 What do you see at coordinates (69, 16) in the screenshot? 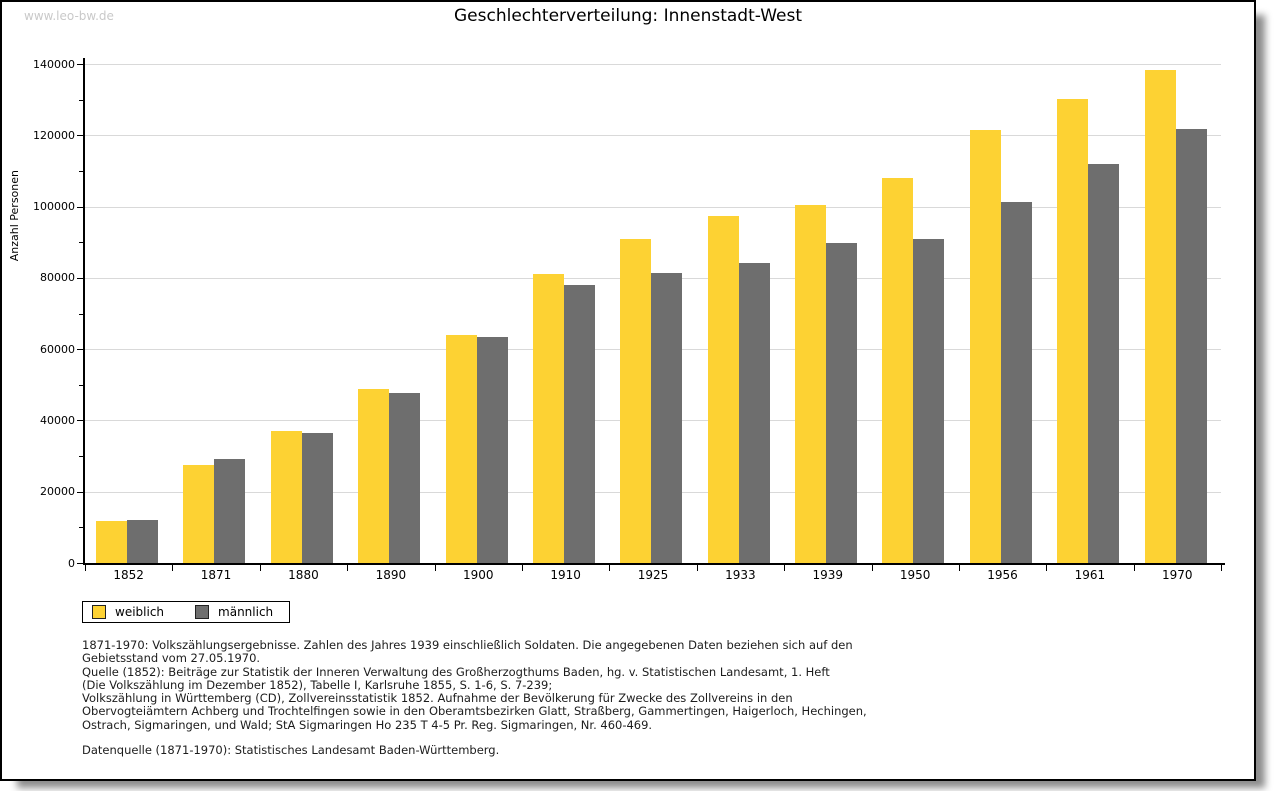
I see `watermark-text: www.leo-bw.de` at bounding box center [69, 16].